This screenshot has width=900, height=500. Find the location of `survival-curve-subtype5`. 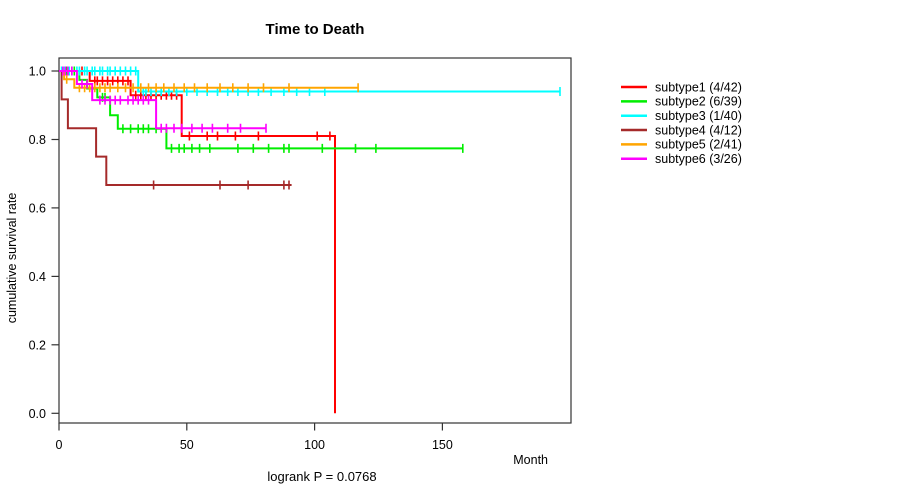

survival-curve-subtype5 is located at coordinates (209, 79).